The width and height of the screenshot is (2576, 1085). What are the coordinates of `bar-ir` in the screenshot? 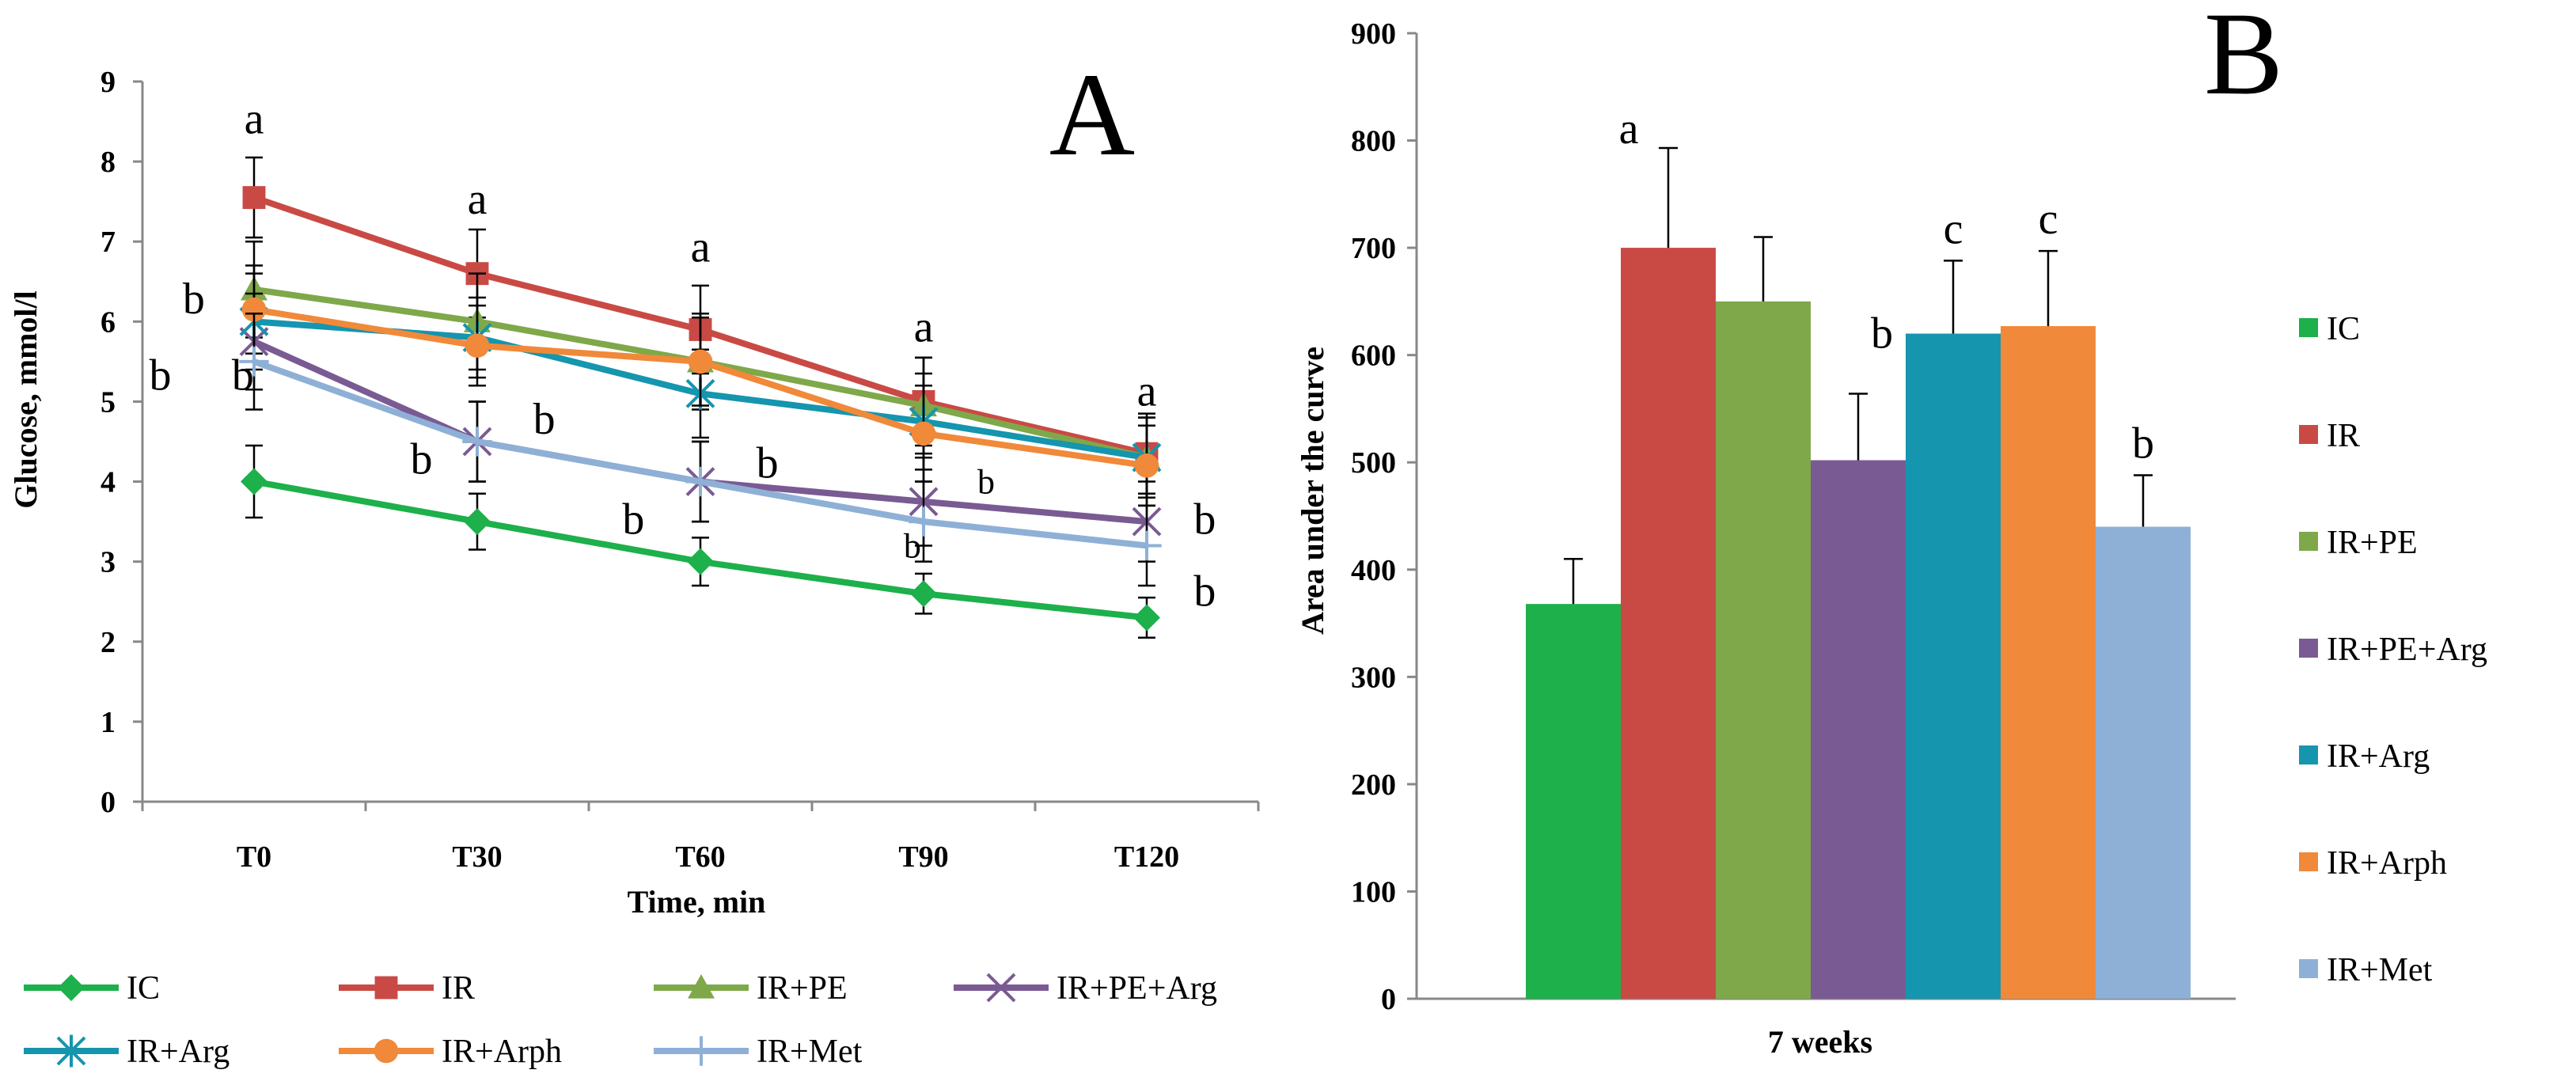 It's located at (1668, 624).